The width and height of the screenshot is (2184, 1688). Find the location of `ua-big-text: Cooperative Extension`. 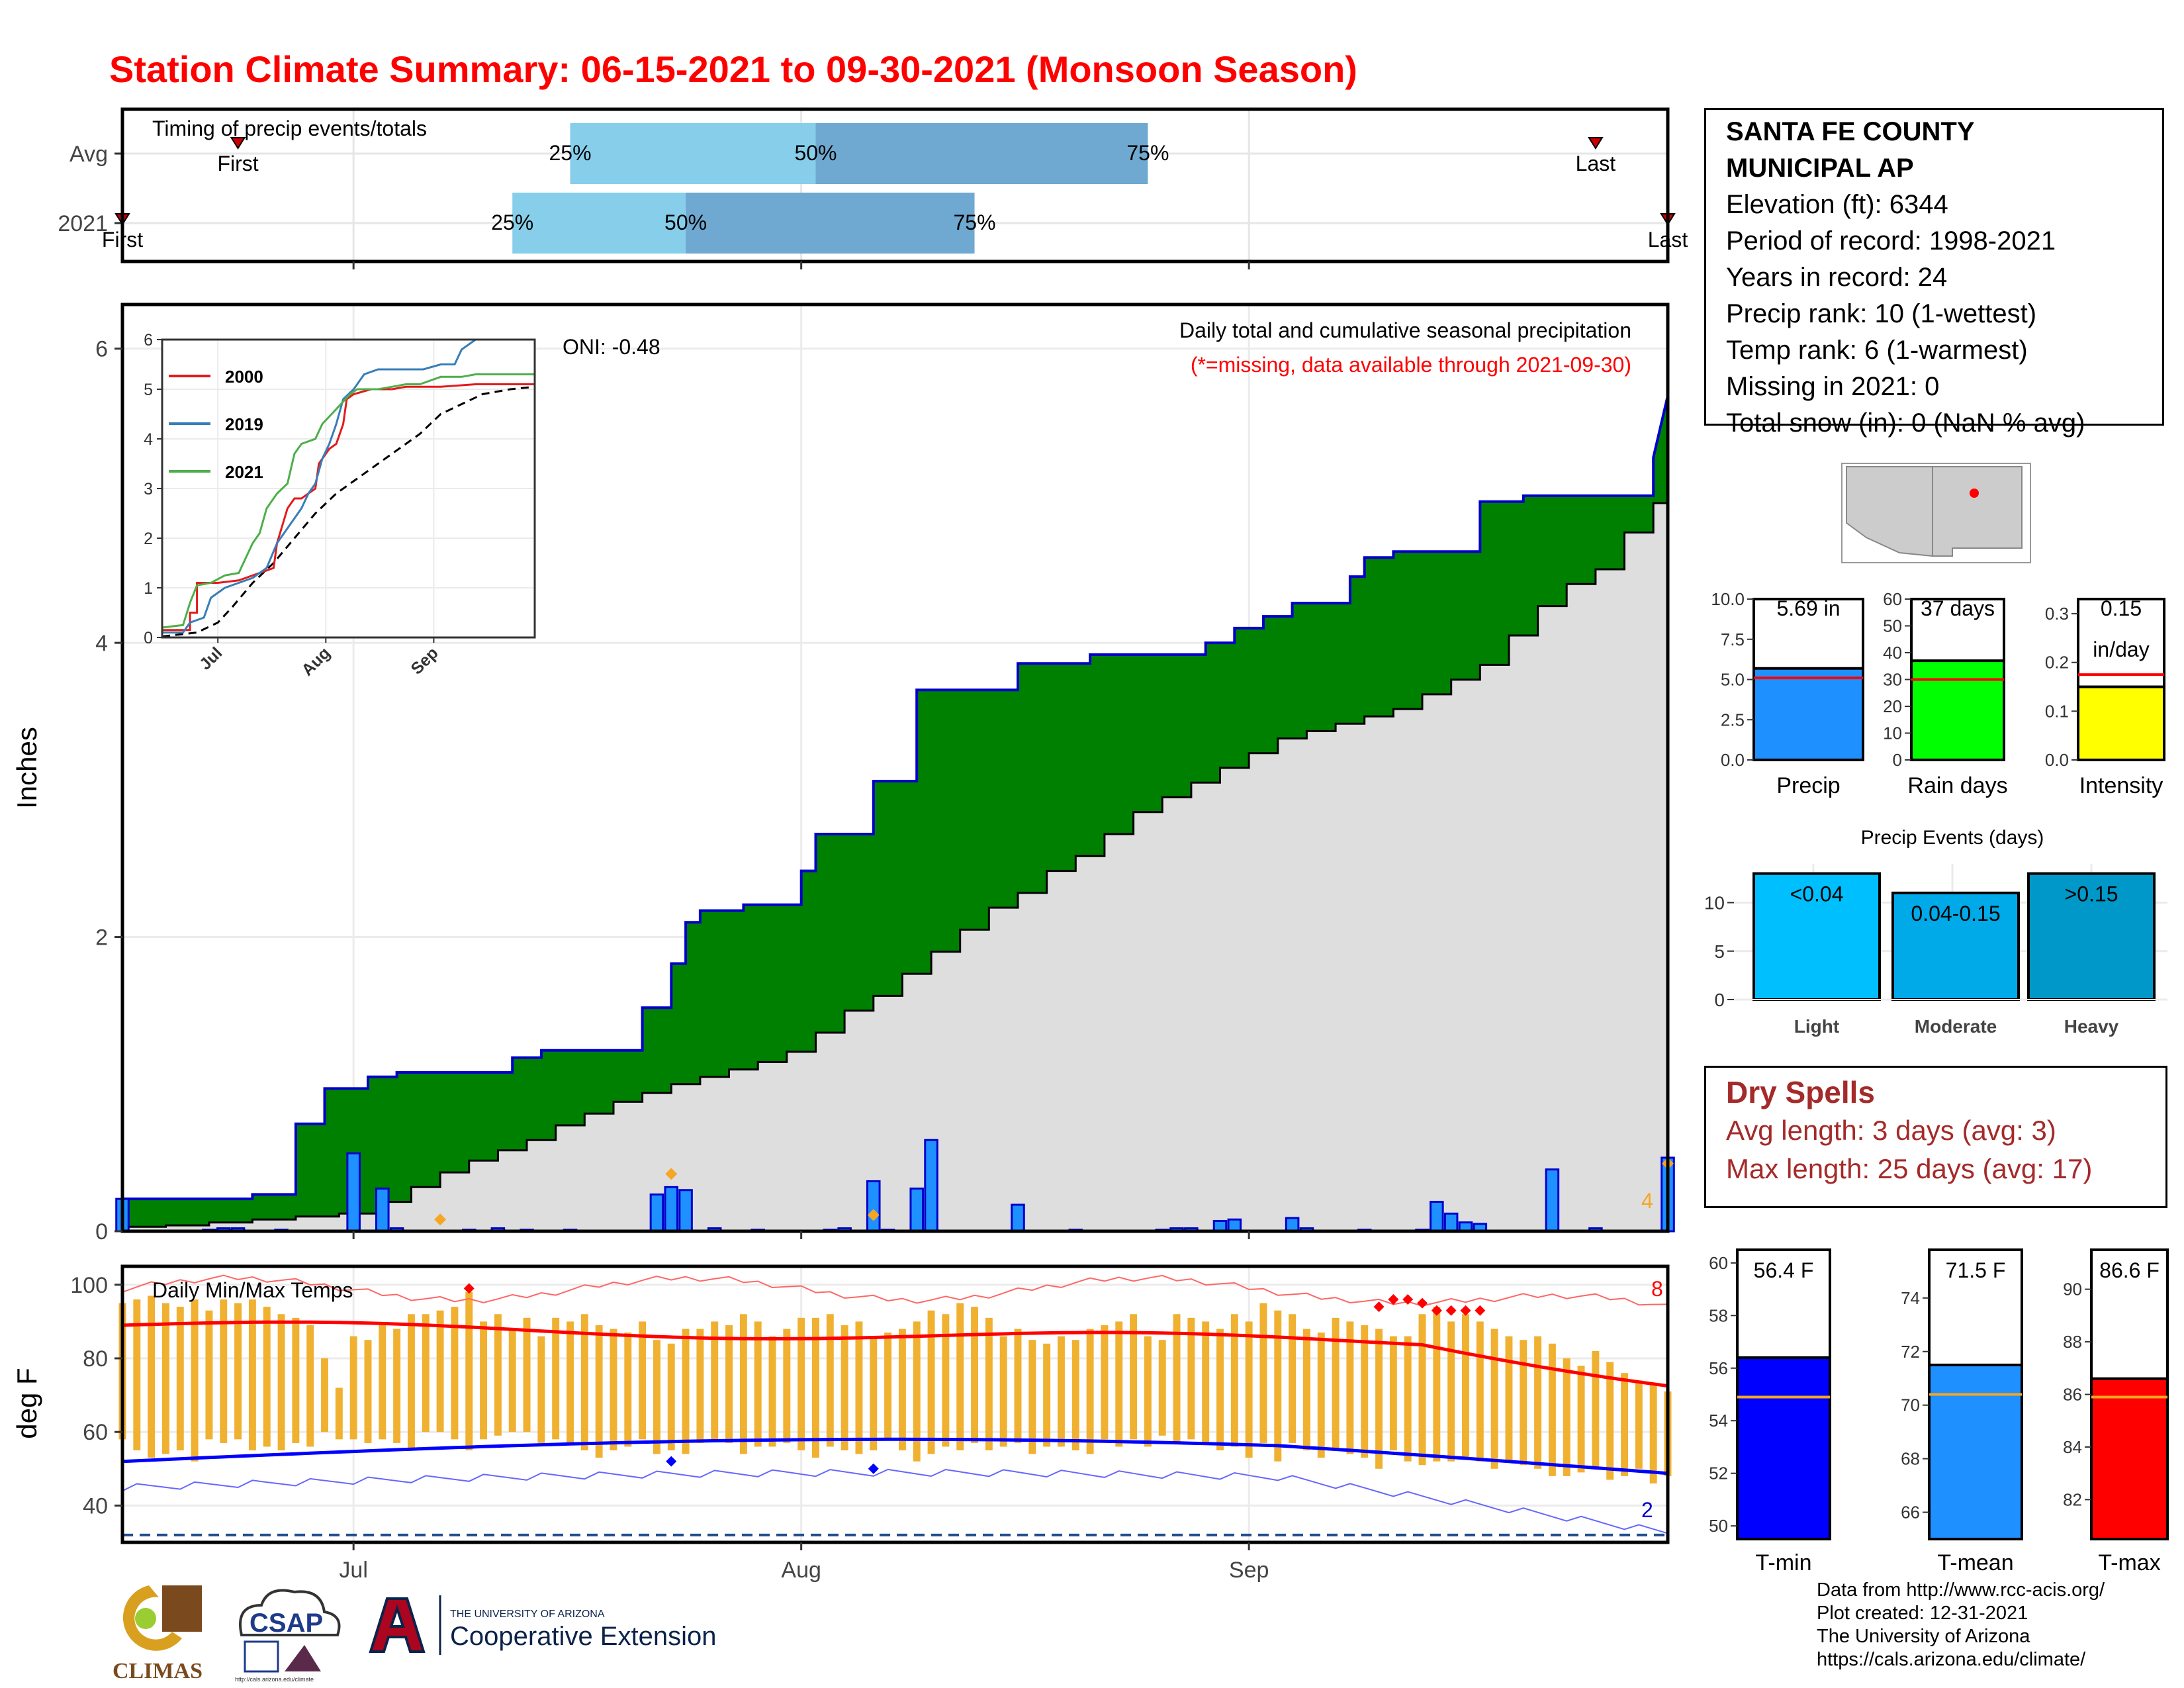

ua-big-text: Cooperative Extension is located at coordinates (583, 1636).